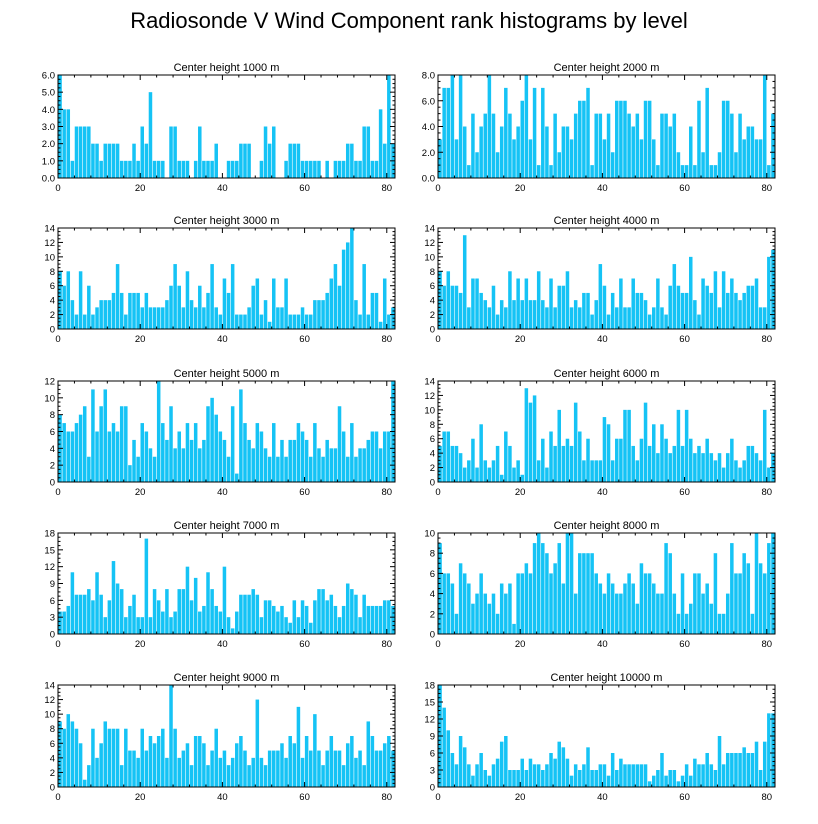 The width and height of the screenshot is (818, 824). Describe the element at coordinates (57, 188) in the screenshot. I see `x-tick-label: 0` at that location.